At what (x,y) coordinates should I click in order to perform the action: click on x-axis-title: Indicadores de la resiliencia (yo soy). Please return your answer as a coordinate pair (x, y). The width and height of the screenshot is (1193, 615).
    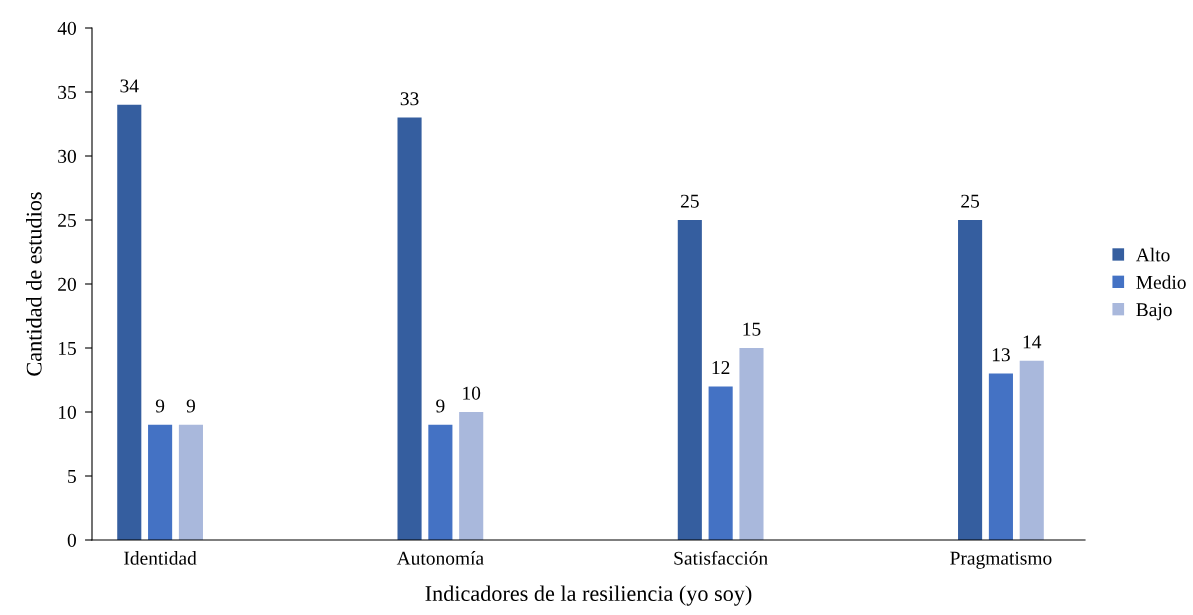
    Looking at the image, I should click on (588, 595).